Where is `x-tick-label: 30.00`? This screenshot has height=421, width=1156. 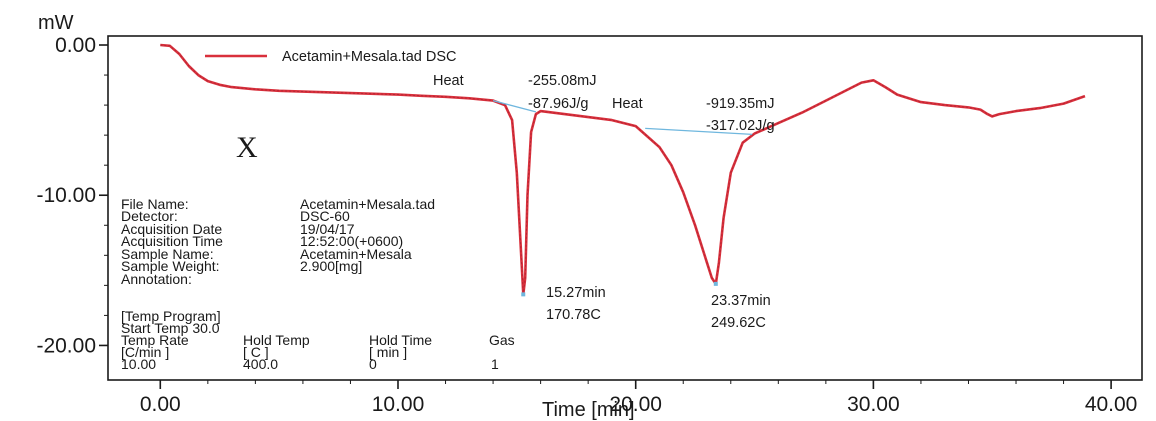 x-tick-label: 30.00 is located at coordinates (873, 404).